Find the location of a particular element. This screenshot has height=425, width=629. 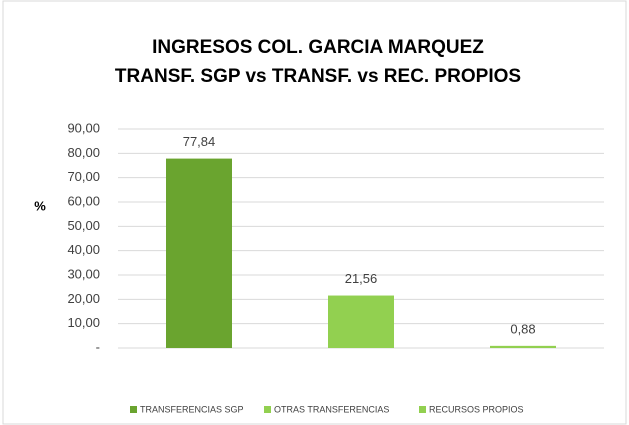

y-tick-label: 90,00 is located at coordinates (83, 127).